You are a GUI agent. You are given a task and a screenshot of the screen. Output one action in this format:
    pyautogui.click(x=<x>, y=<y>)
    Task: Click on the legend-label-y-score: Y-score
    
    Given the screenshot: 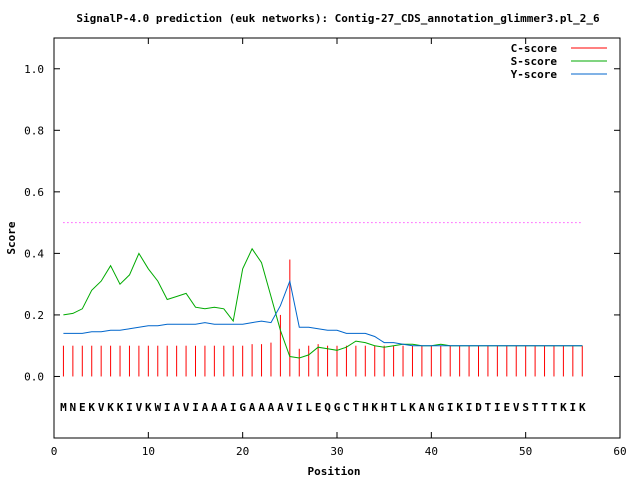 What is the action you would take?
    pyautogui.click(x=534, y=74)
    